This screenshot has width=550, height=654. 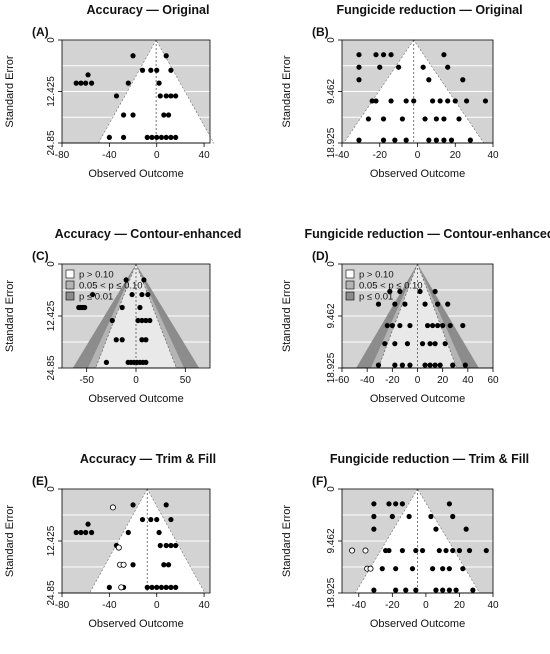 I want to click on imputed-point, so click(x=118, y=547).